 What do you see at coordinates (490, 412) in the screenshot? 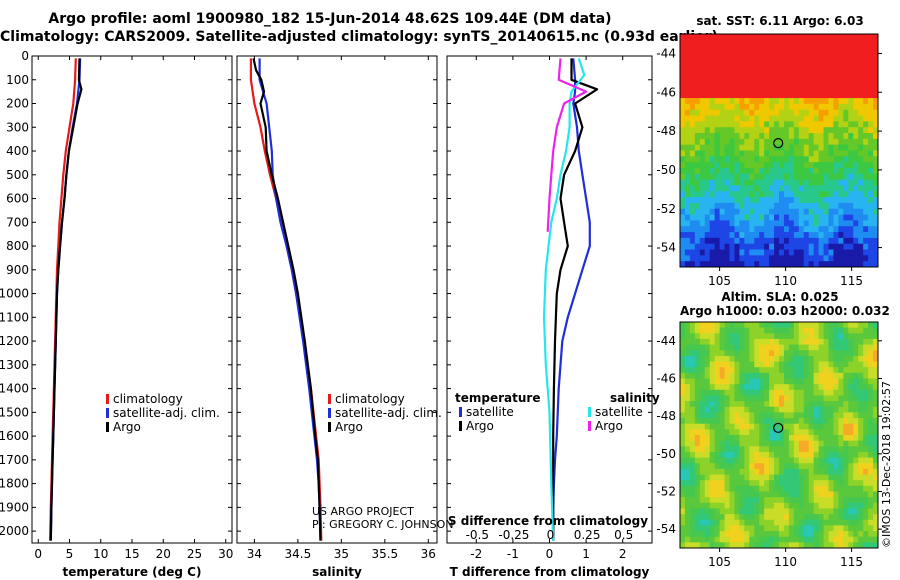
I see `legend-label: satellite` at bounding box center [490, 412].